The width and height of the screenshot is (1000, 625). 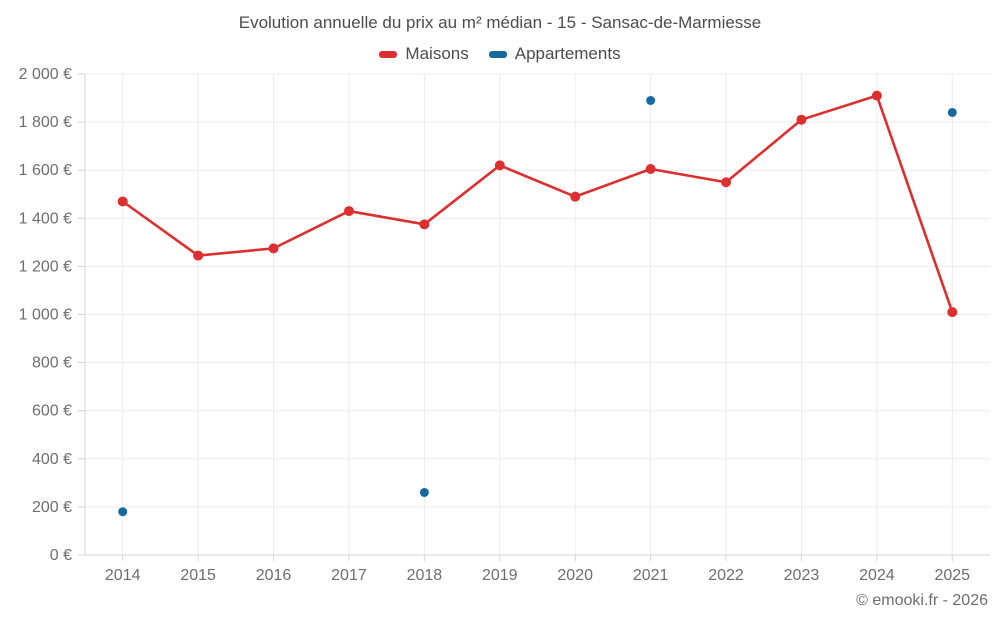 What do you see at coordinates (952, 575) in the screenshot?
I see `x-tick-label: 2025` at bounding box center [952, 575].